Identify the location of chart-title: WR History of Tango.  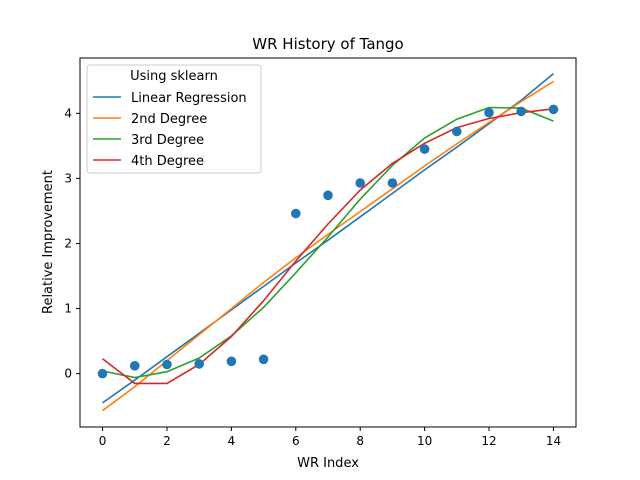
(327, 44).